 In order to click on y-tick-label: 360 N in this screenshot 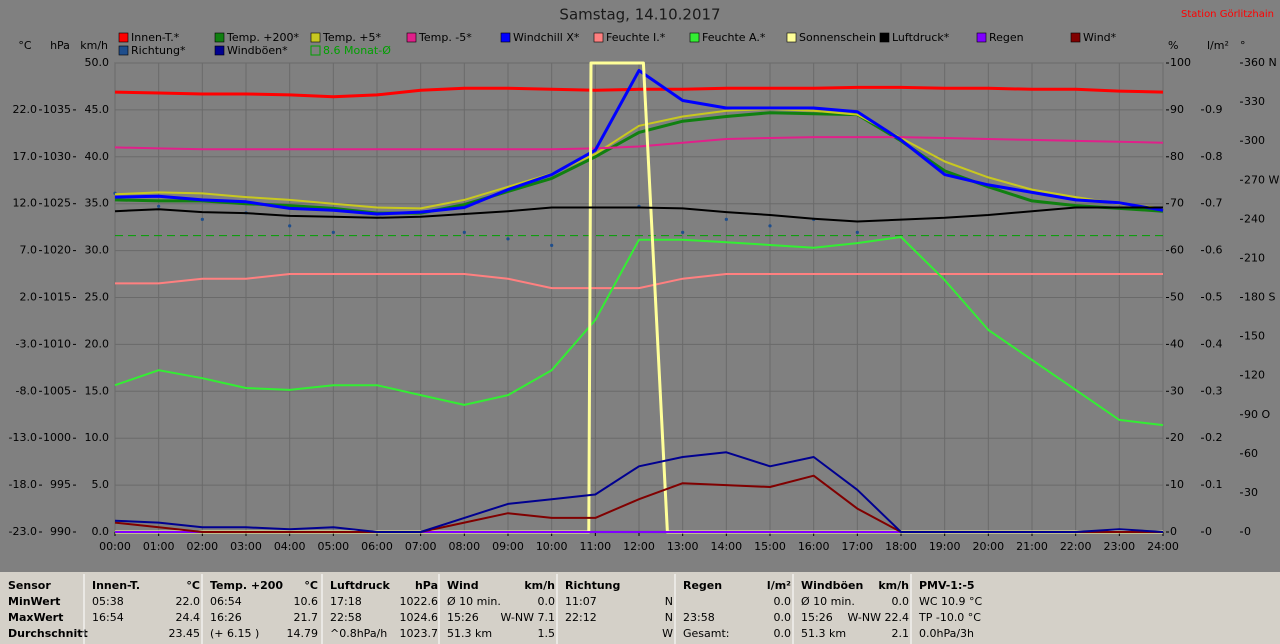, I will do `click(1260, 62)`.